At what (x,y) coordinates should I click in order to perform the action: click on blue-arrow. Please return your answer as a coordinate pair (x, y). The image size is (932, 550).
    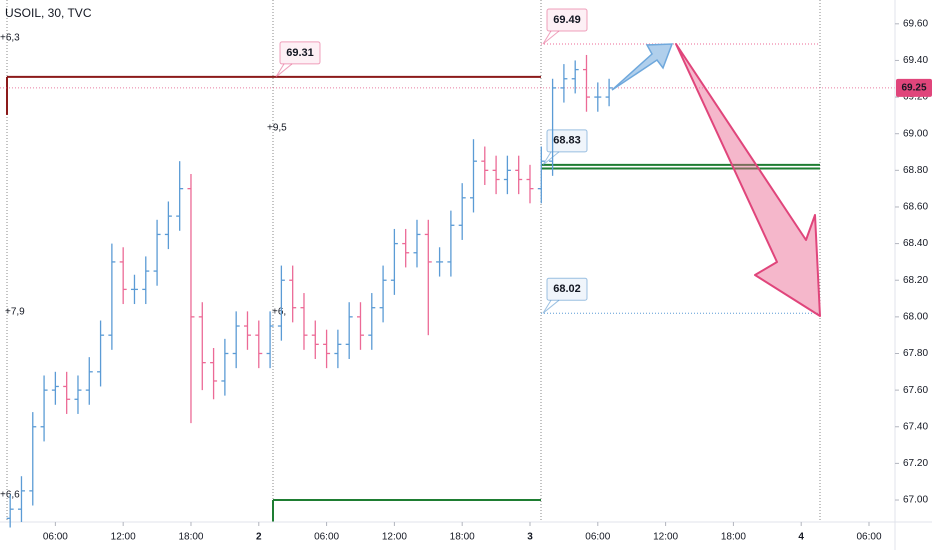
    Looking at the image, I should click on (642, 67).